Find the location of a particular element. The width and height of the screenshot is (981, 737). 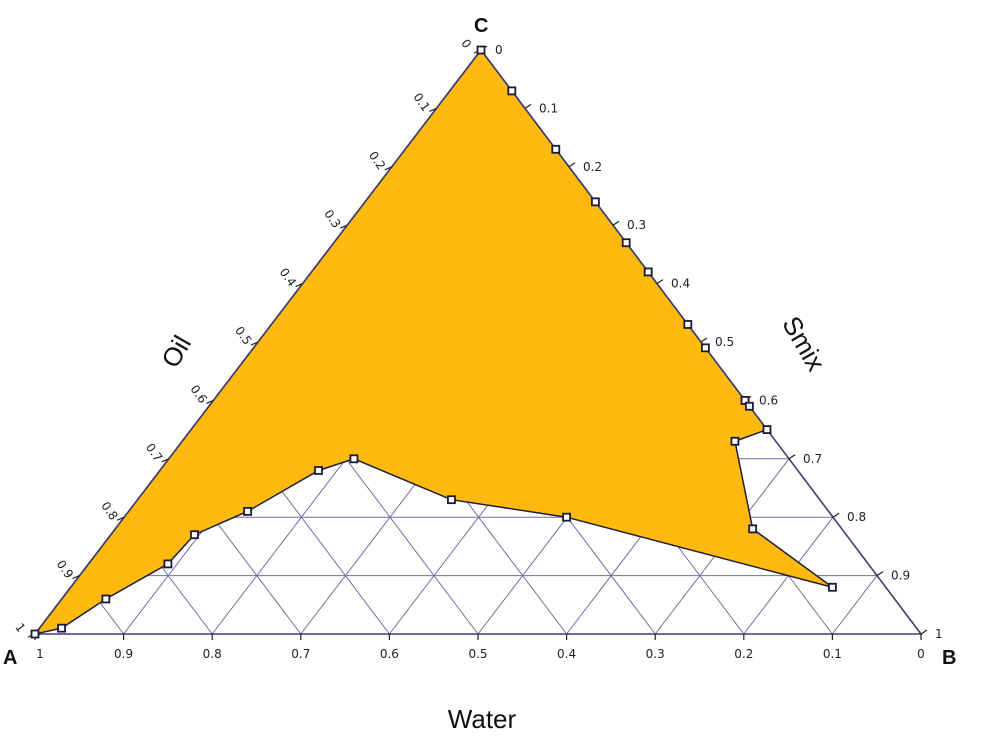

smix-tick-label-3: 0.3 is located at coordinates (636, 225).